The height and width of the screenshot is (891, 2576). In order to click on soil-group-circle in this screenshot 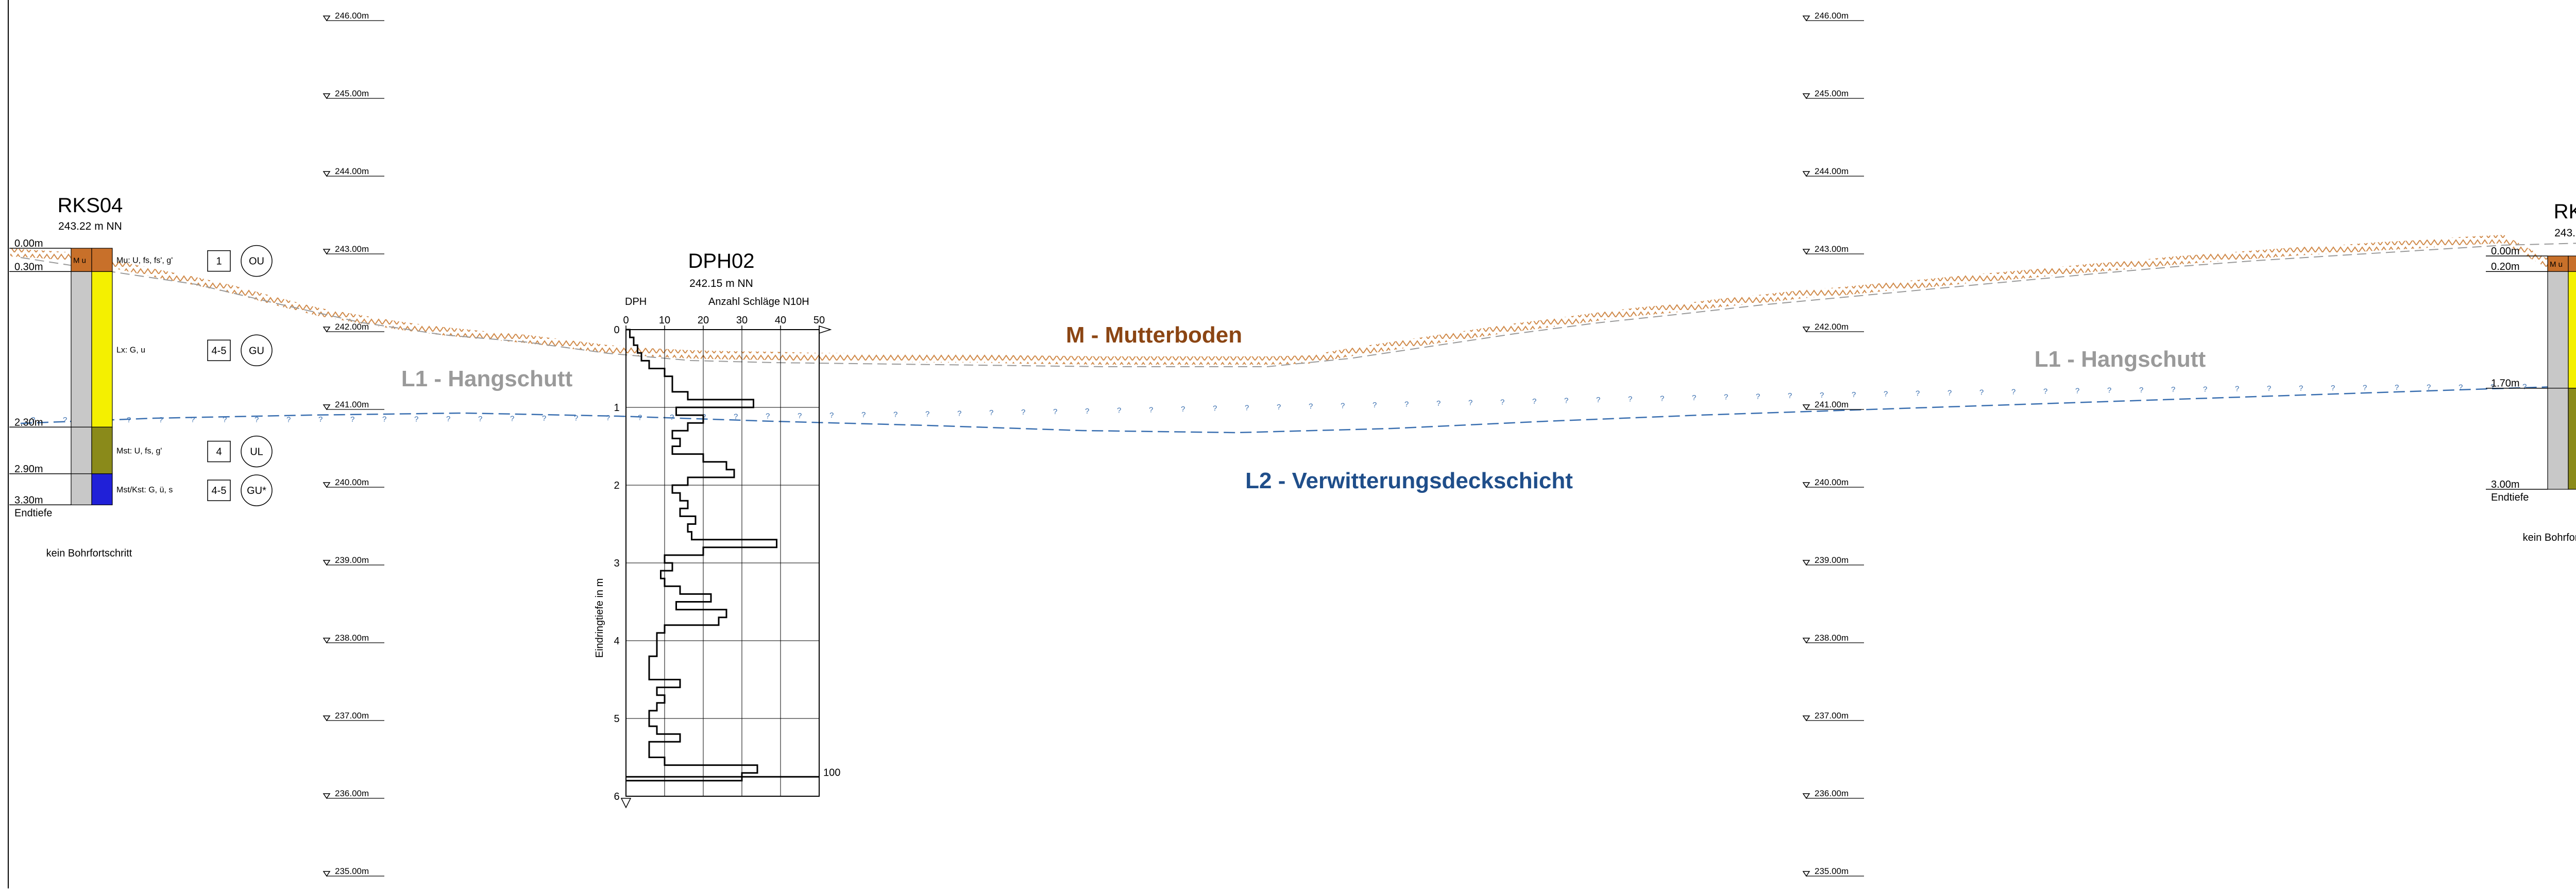, I will do `click(257, 350)`.